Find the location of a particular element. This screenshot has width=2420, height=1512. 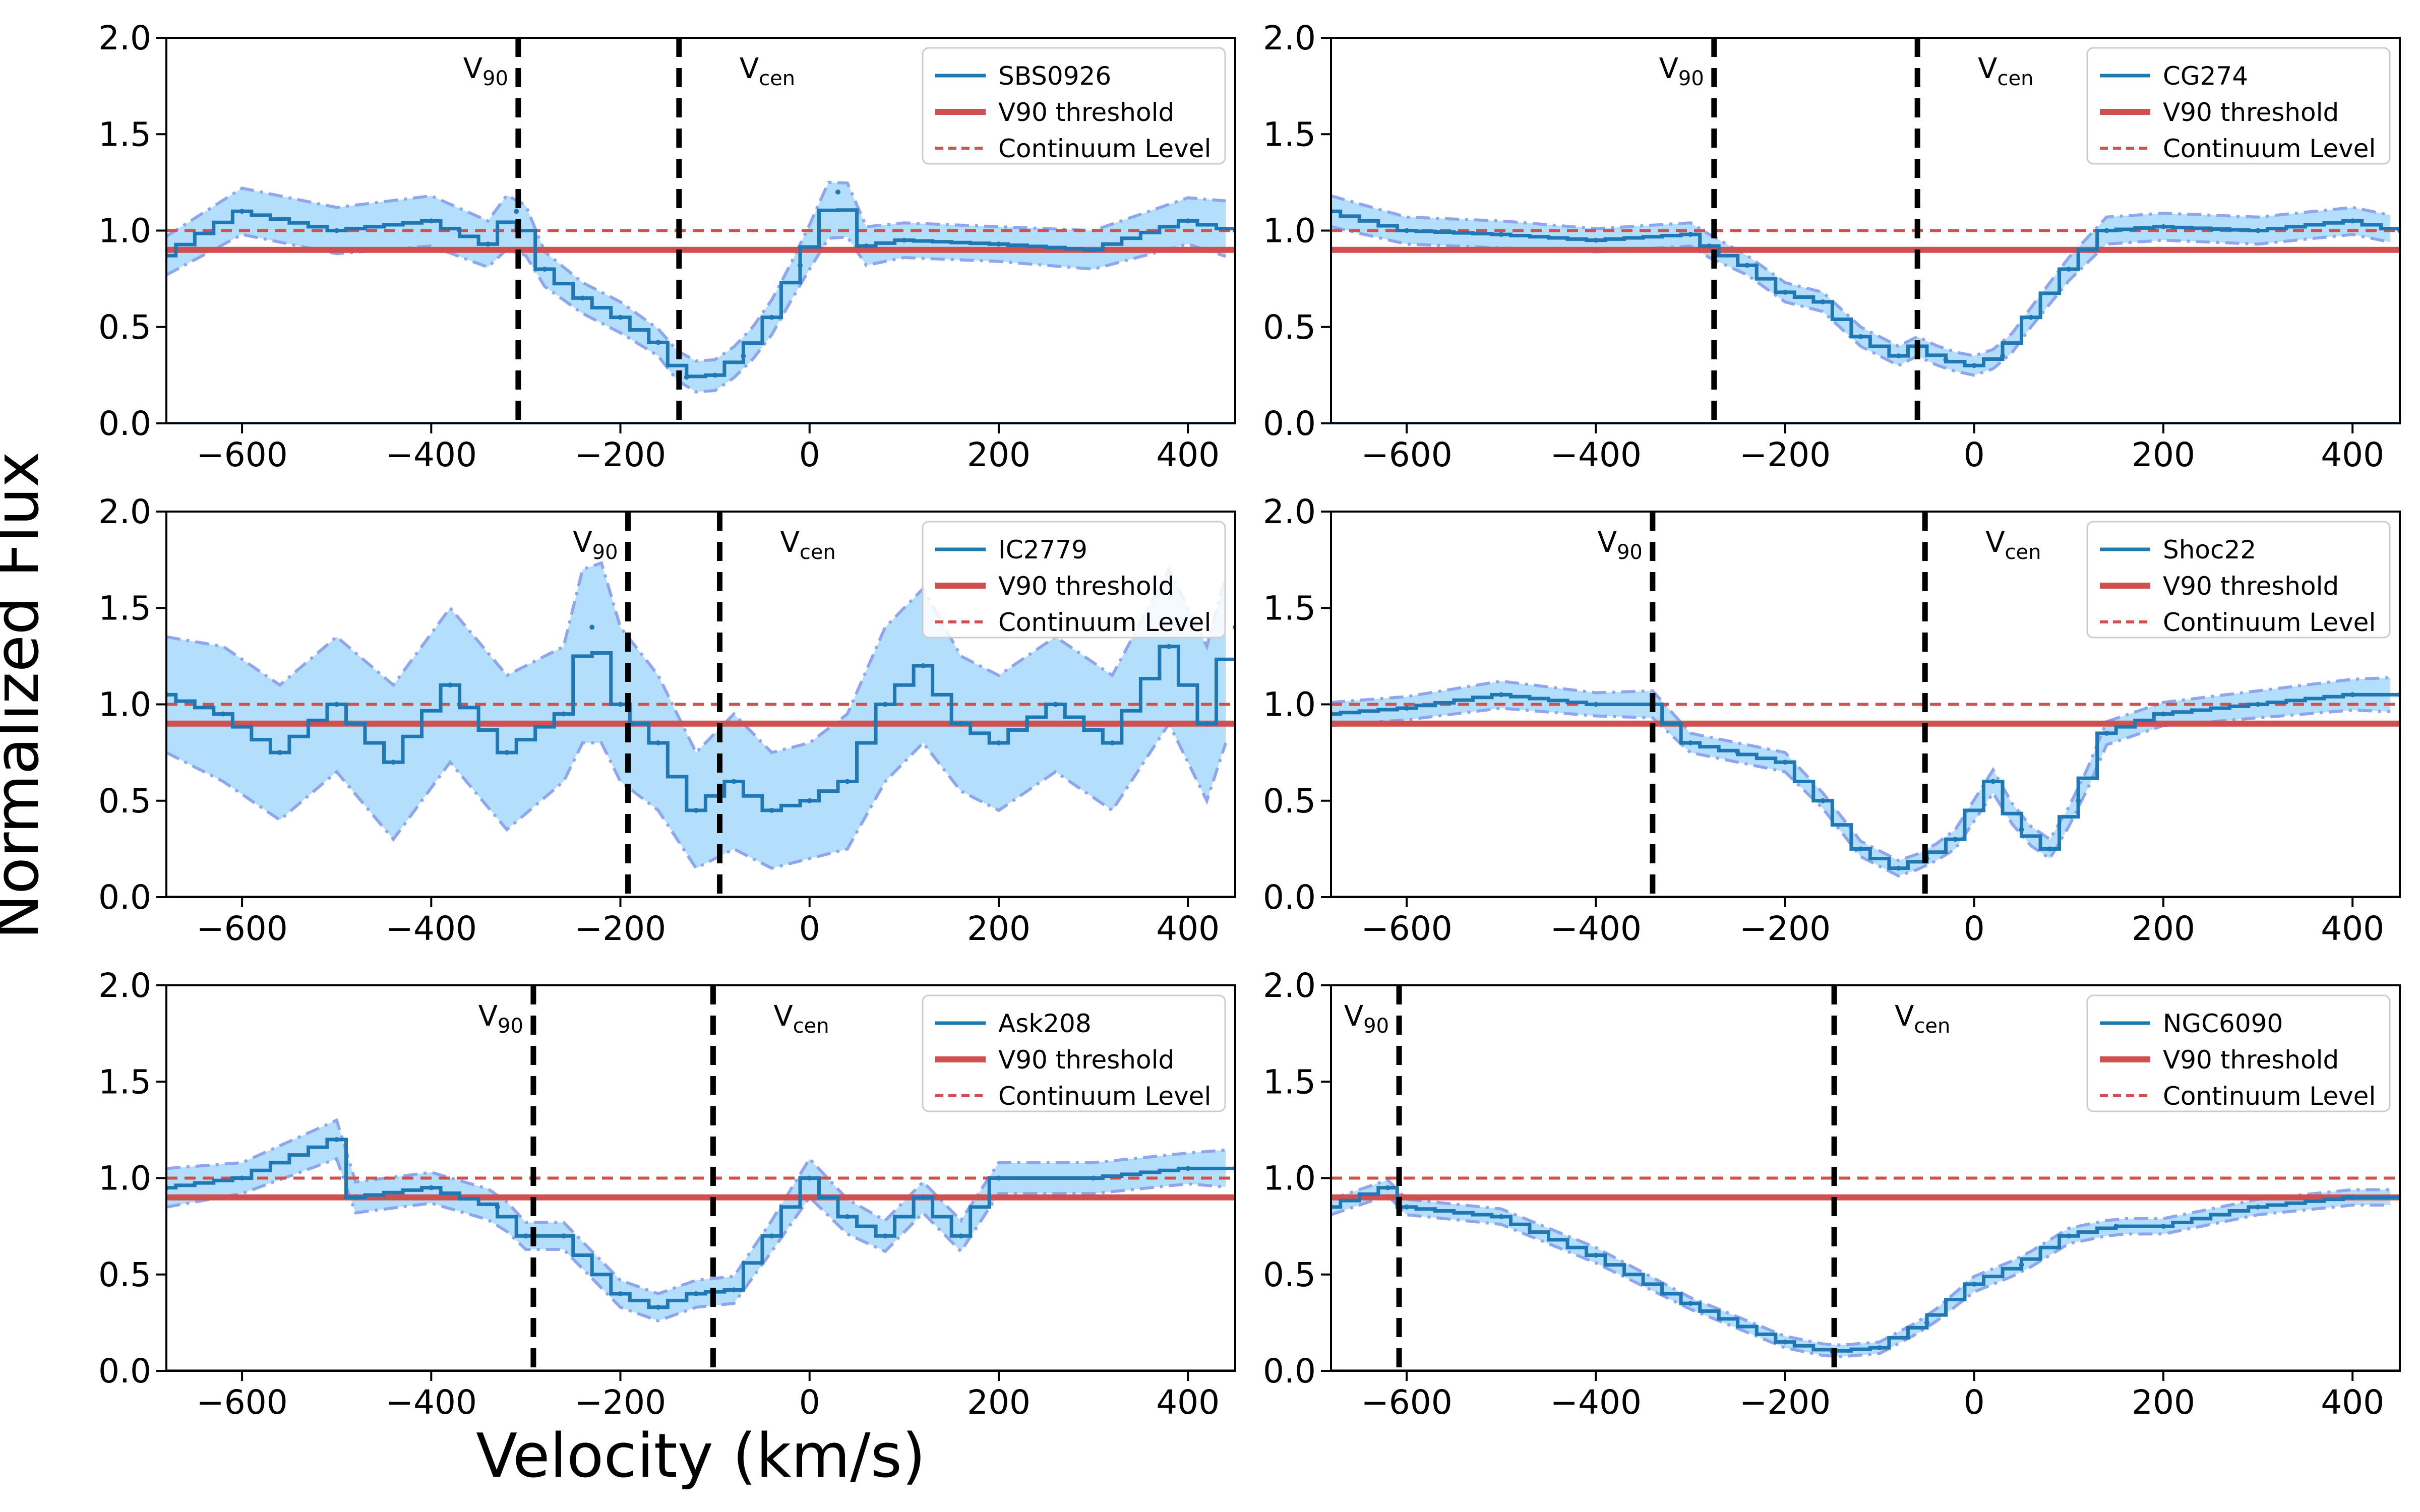

y-tick-label: 1.5 is located at coordinates (124, 1081).